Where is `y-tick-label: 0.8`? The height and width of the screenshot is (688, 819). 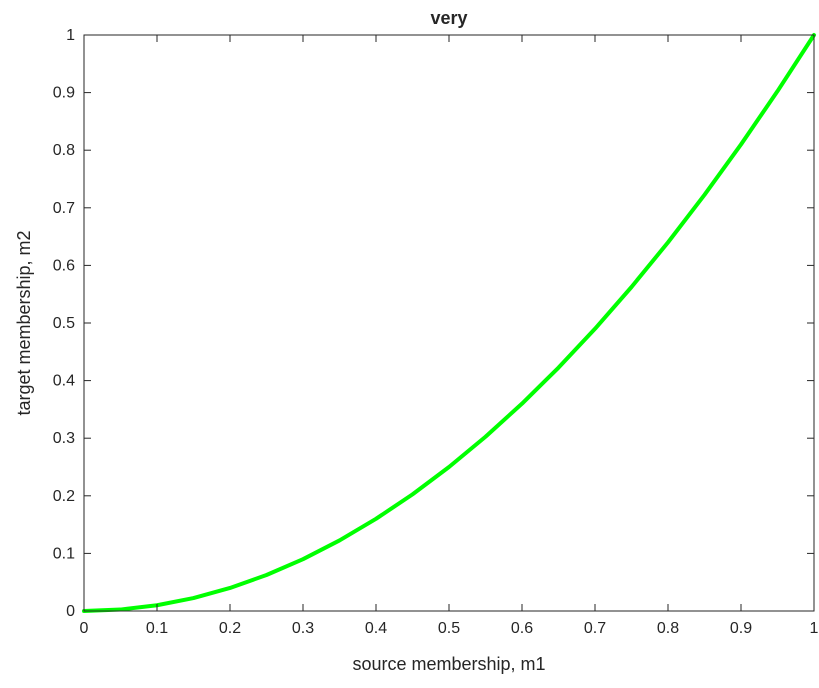 y-tick-label: 0.8 is located at coordinates (64, 150).